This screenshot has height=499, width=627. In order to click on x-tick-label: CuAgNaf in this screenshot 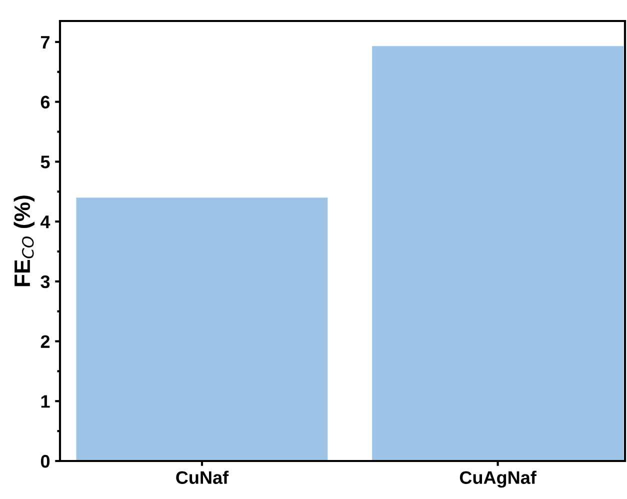, I will do `click(498, 479)`.